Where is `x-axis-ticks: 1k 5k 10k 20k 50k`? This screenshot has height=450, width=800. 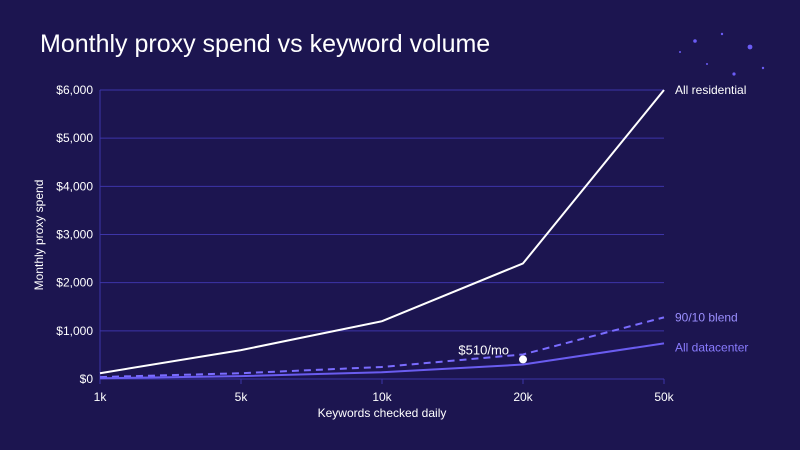
x-axis-ticks: 1k 5k 10k 20k 50k is located at coordinates (384, 391).